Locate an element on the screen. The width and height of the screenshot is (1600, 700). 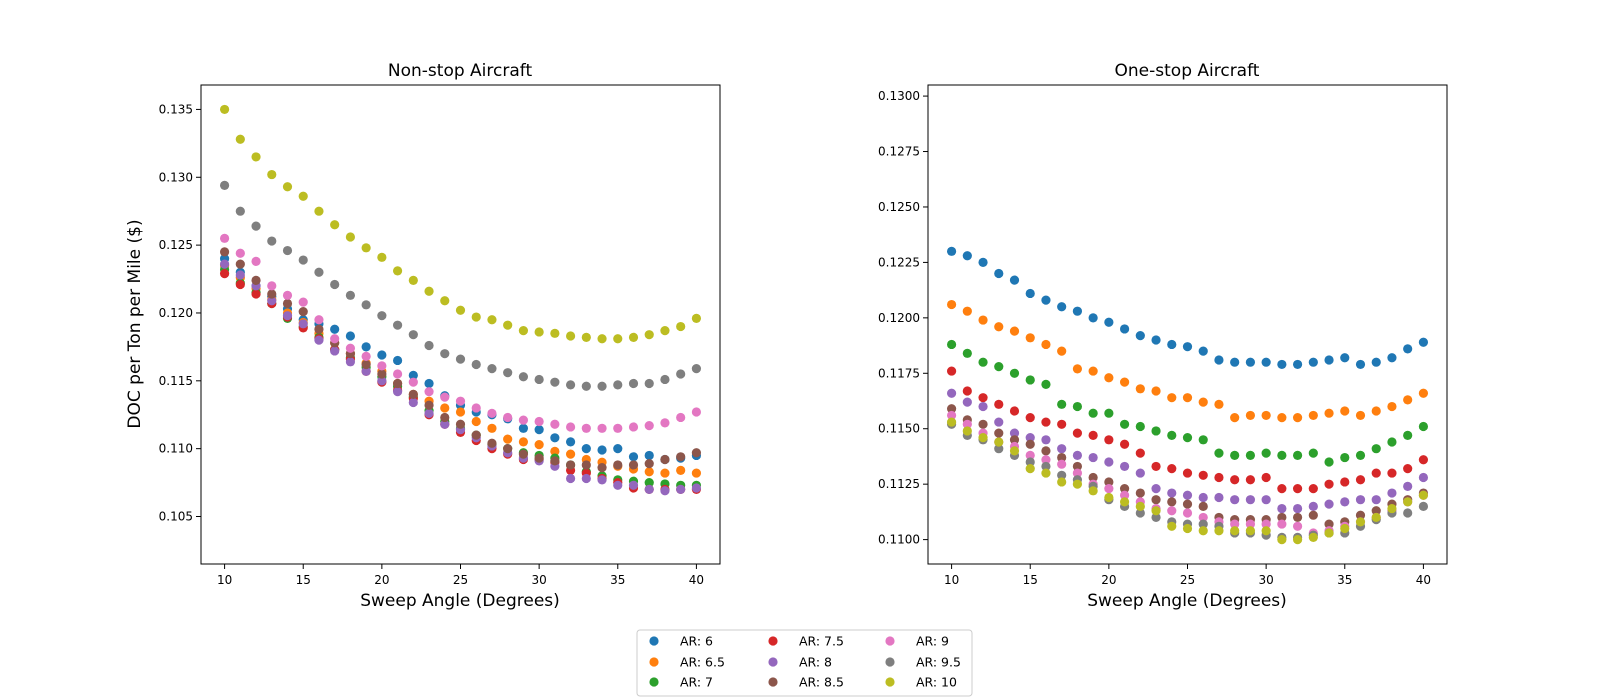
legend-marker is located at coordinates (654, 641).